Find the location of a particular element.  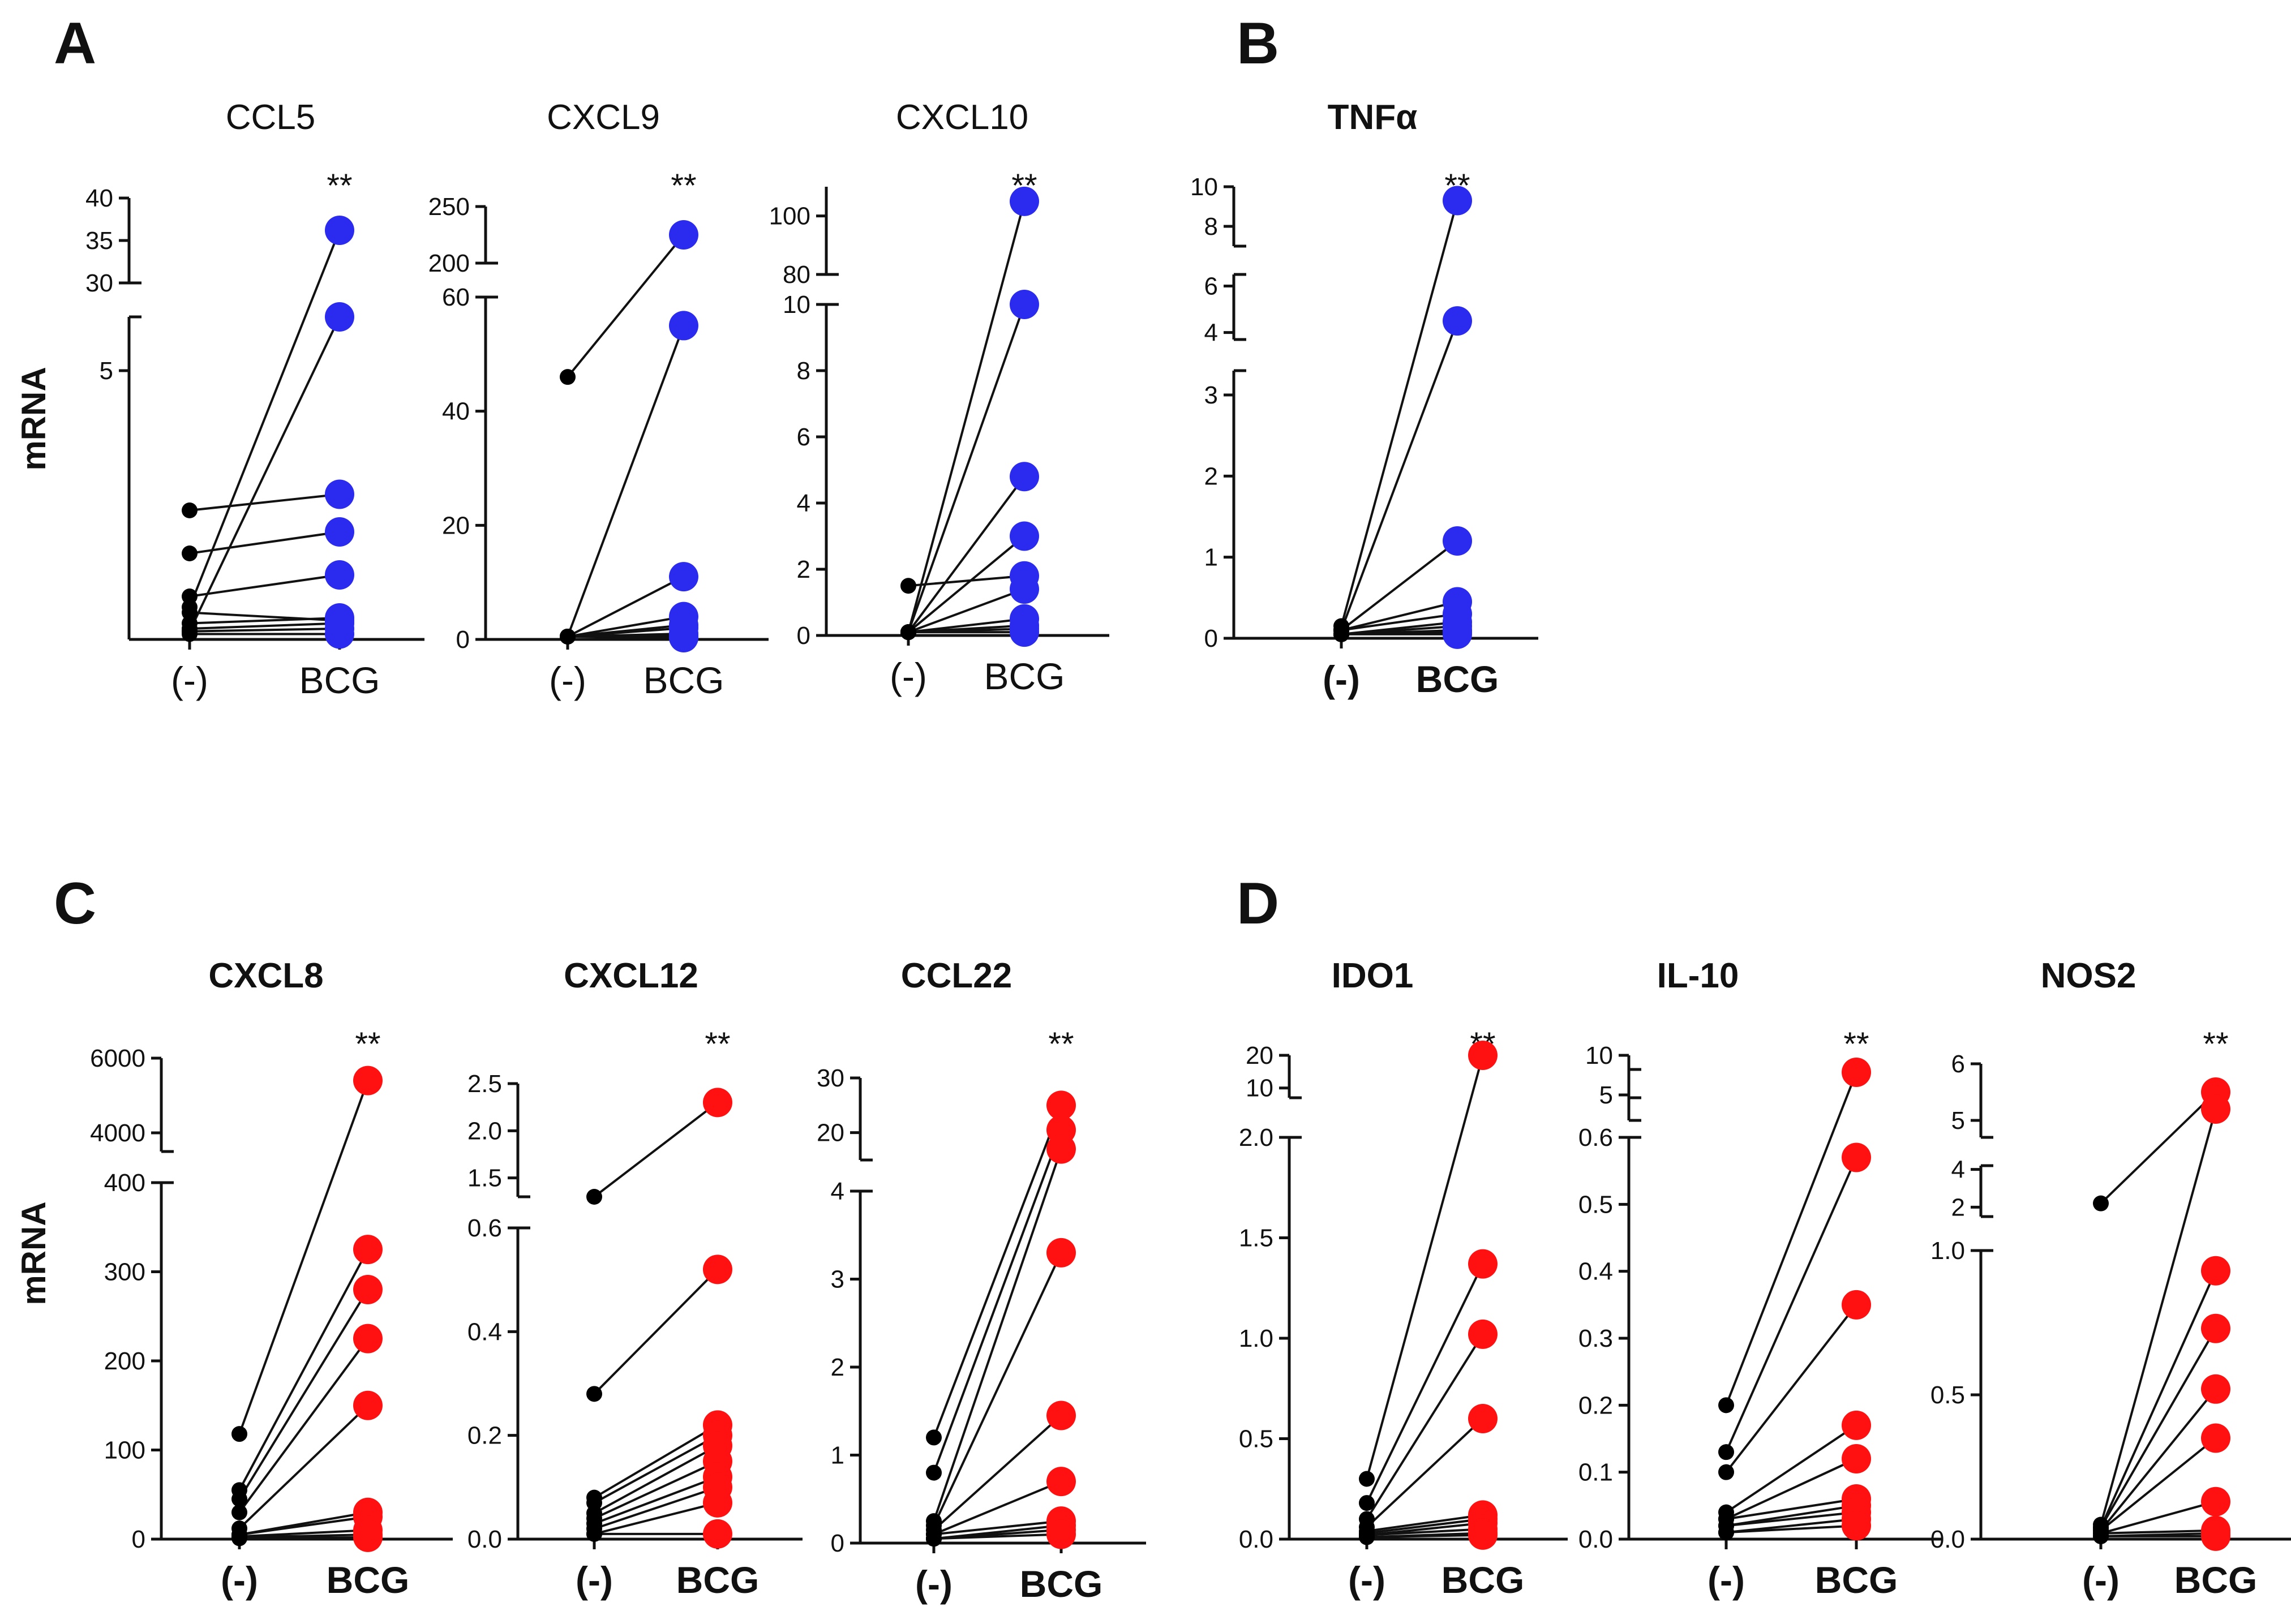

chart-title: CXCL12 is located at coordinates (631, 975).